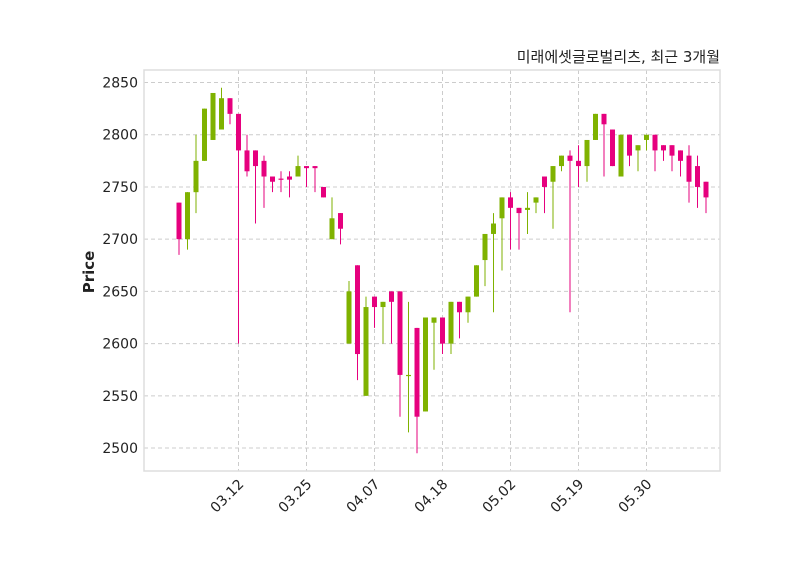  I want to click on y-tick-label: 2850, so click(120, 84).